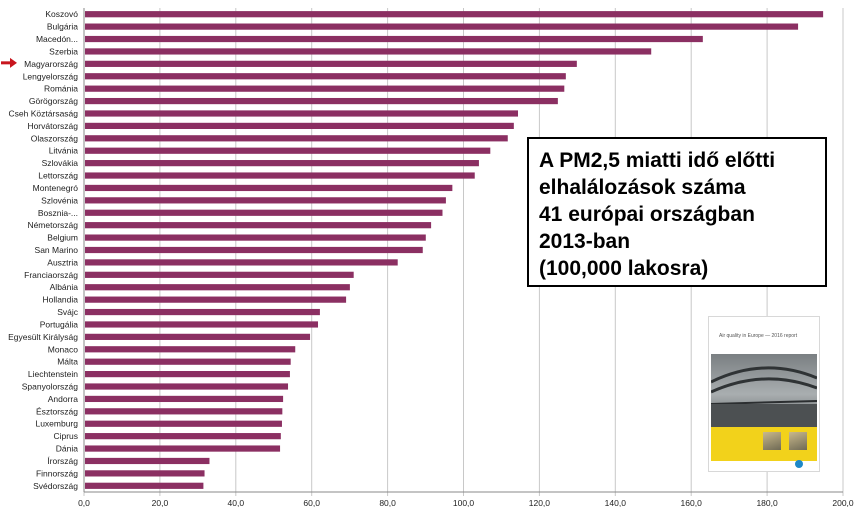  What do you see at coordinates (67, 362) in the screenshot?
I see `category-label: Málta` at bounding box center [67, 362].